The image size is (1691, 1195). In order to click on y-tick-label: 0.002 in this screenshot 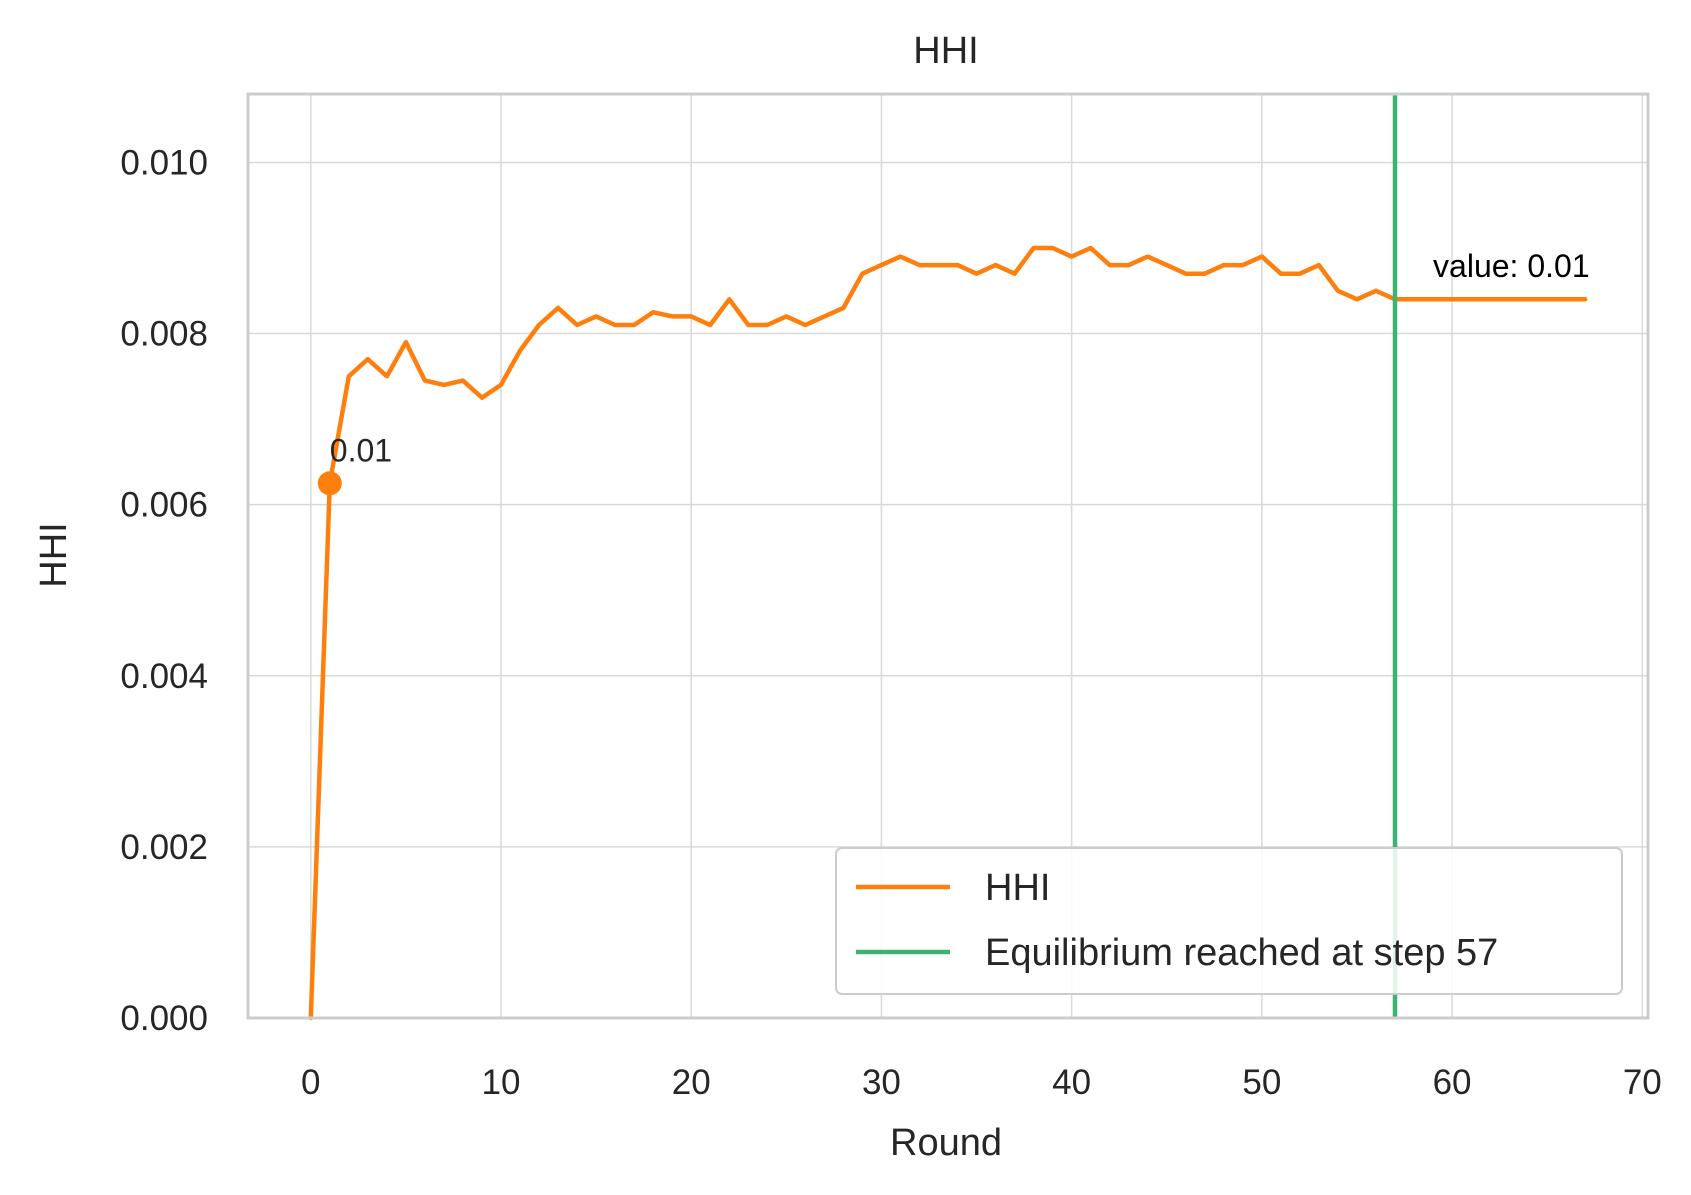, I will do `click(164, 847)`.